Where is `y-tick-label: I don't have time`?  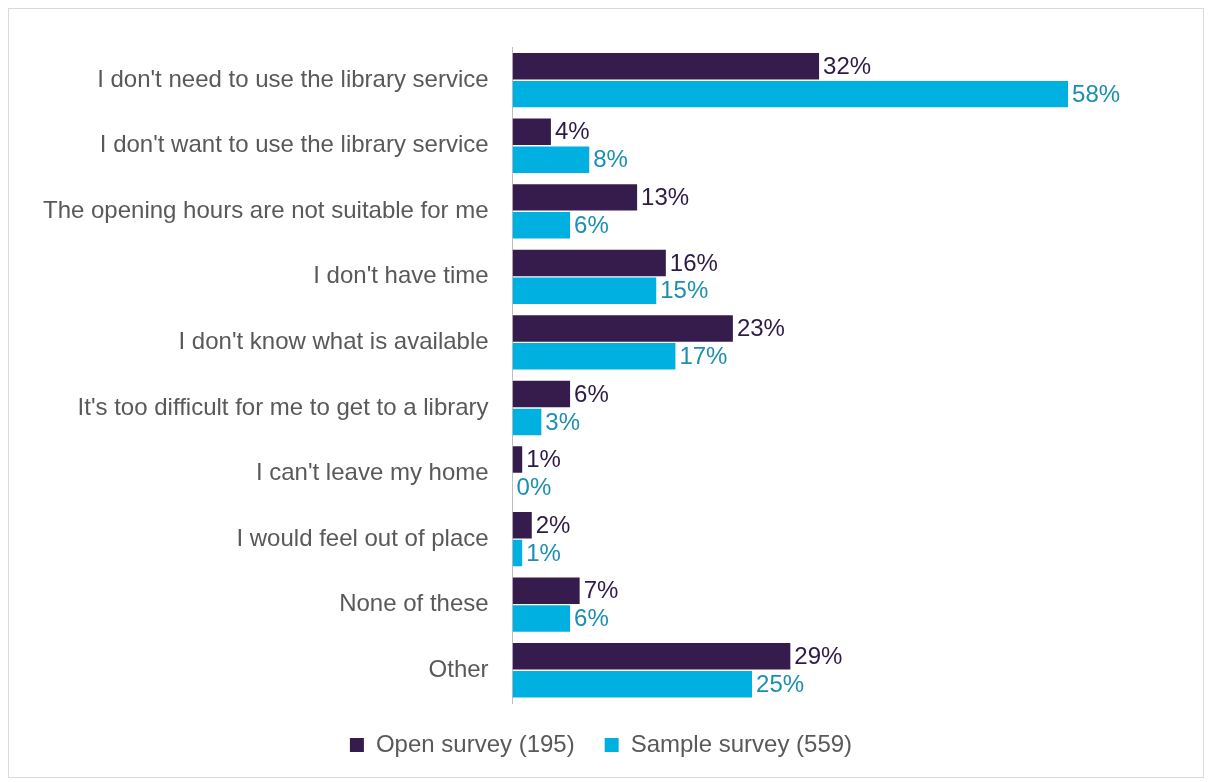 y-tick-label: I don't have time is located at coordinates (401, 275).